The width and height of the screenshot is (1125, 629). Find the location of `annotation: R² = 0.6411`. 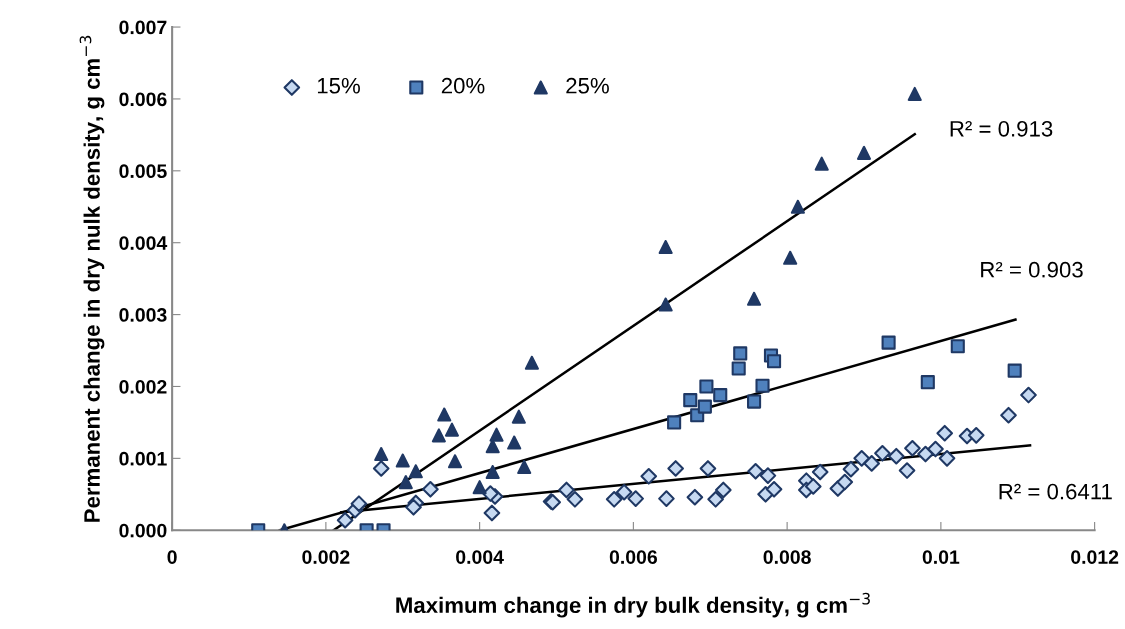

annotation: R² = 0.6411 is located at coordinates (1055, 491).